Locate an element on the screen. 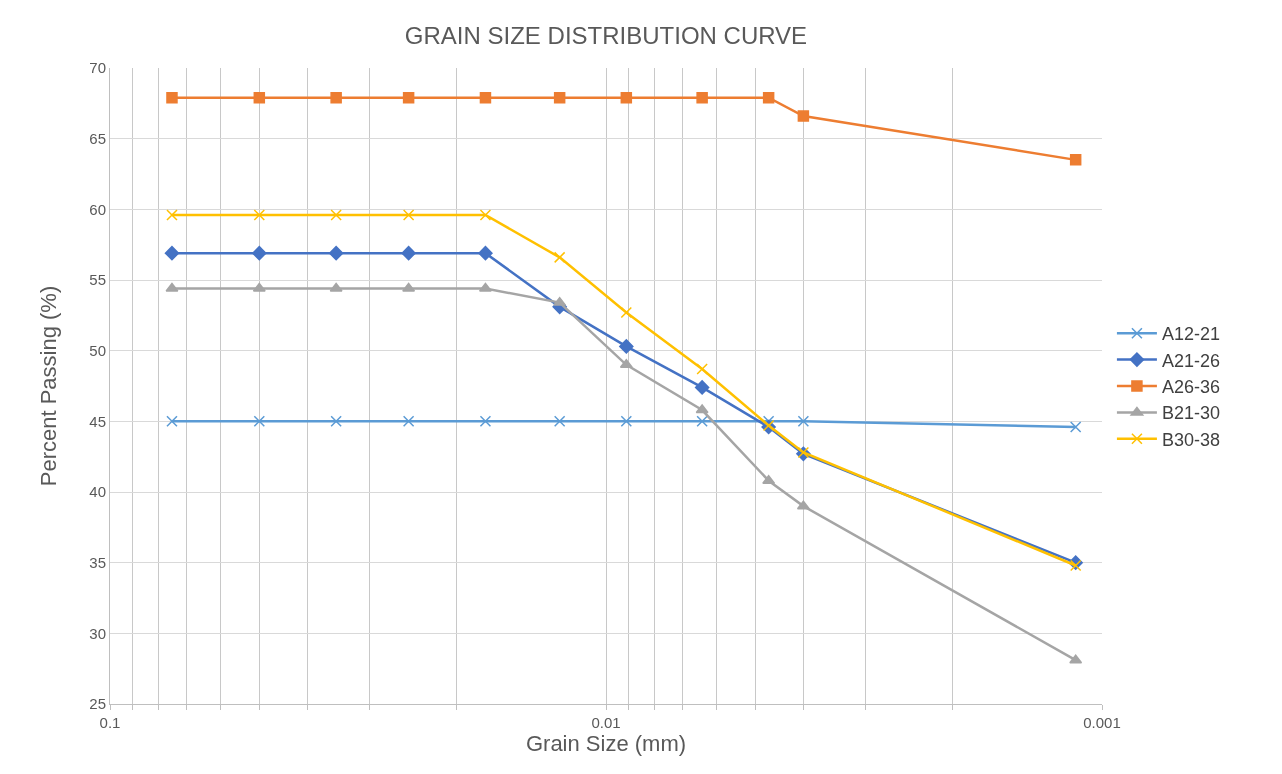  legend-label: B21-30 is located at coordinates (1190, 413).